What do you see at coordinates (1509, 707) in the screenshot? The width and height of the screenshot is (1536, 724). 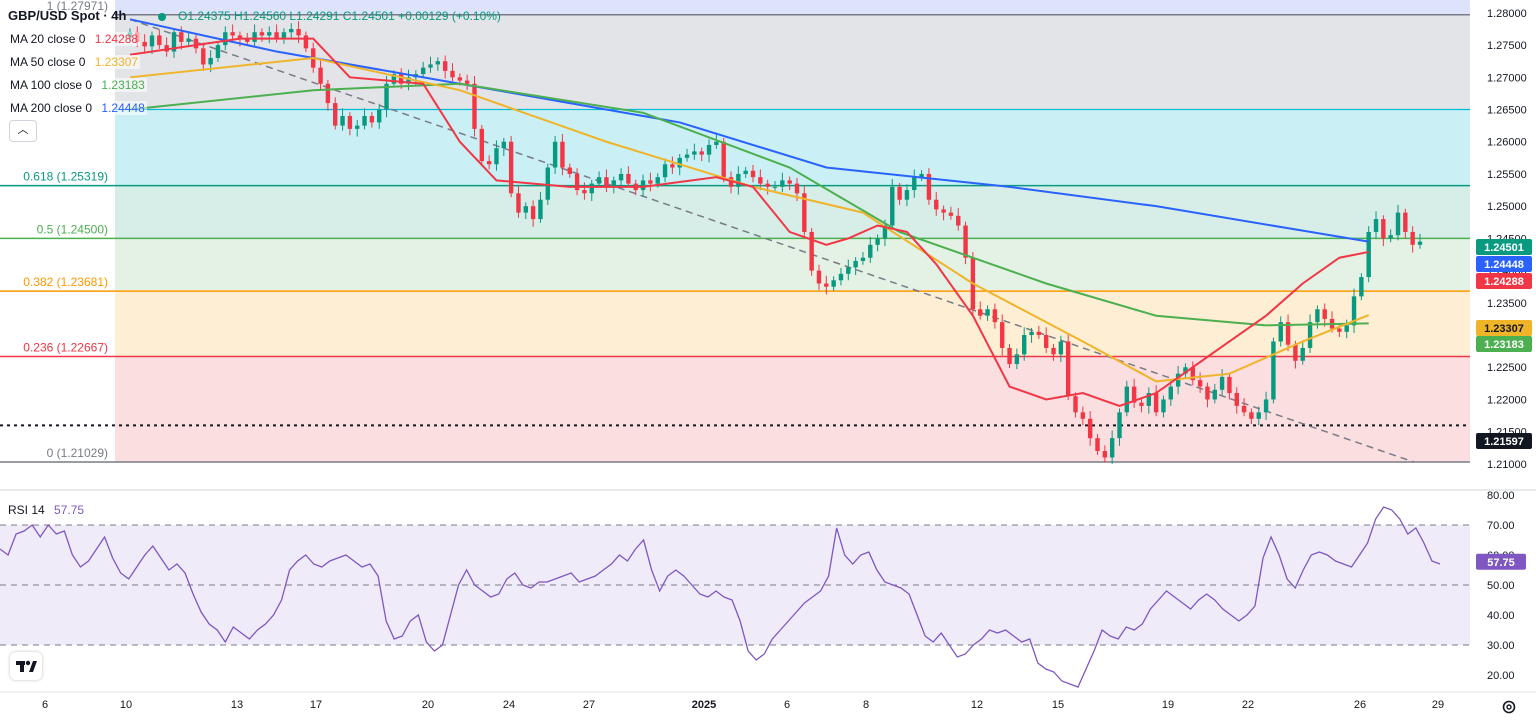 I see `gear-icon` at bounding box center [1509, 707].